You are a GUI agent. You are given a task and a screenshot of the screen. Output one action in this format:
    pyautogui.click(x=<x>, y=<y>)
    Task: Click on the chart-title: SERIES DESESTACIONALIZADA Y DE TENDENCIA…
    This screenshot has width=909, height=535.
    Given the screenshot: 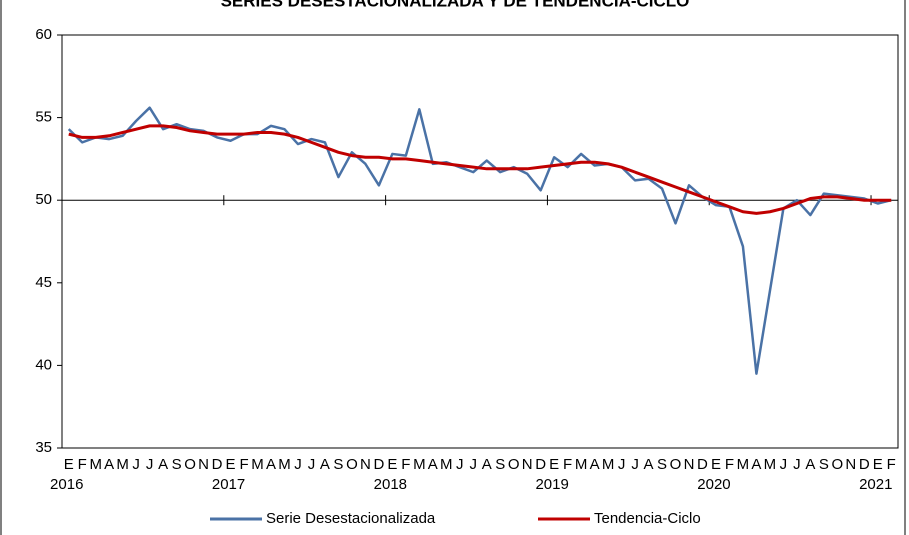 What is the action you would take?
    pyautogui.click(x=455, y=5)
    